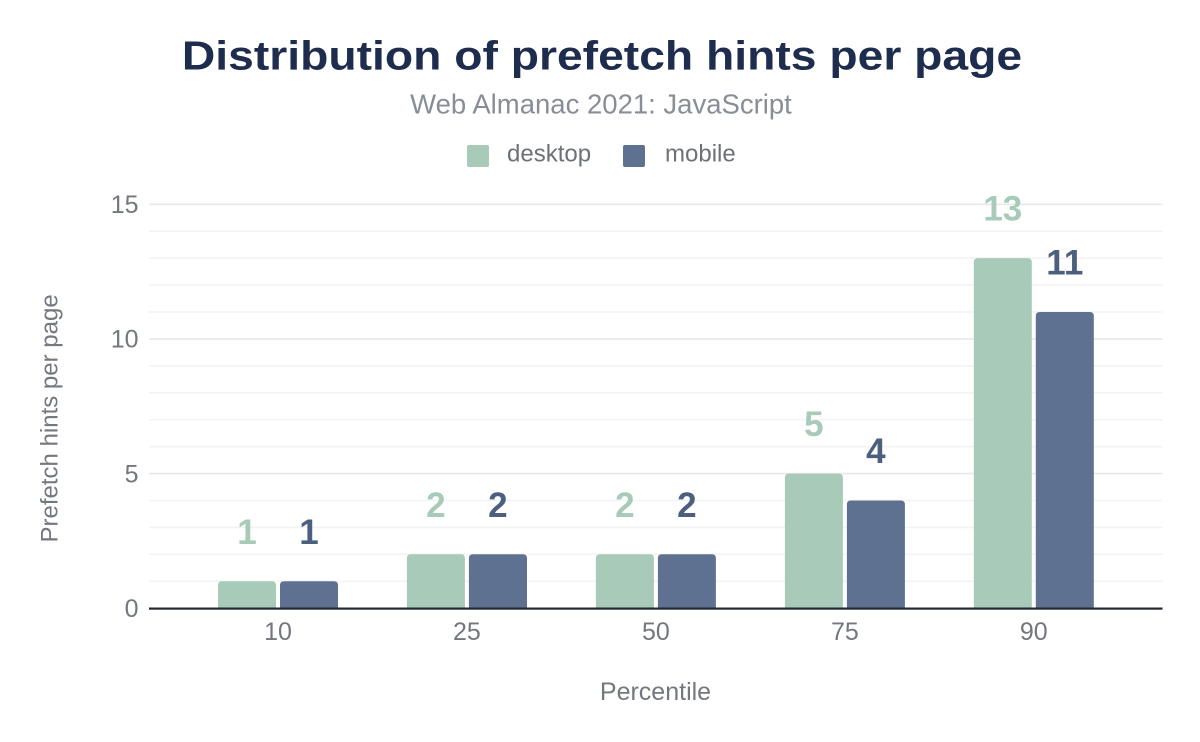  What do you see at coordinates (125, 205) in the screenshot?
I see `svg-text: 15` at bounding box center [125, 205].